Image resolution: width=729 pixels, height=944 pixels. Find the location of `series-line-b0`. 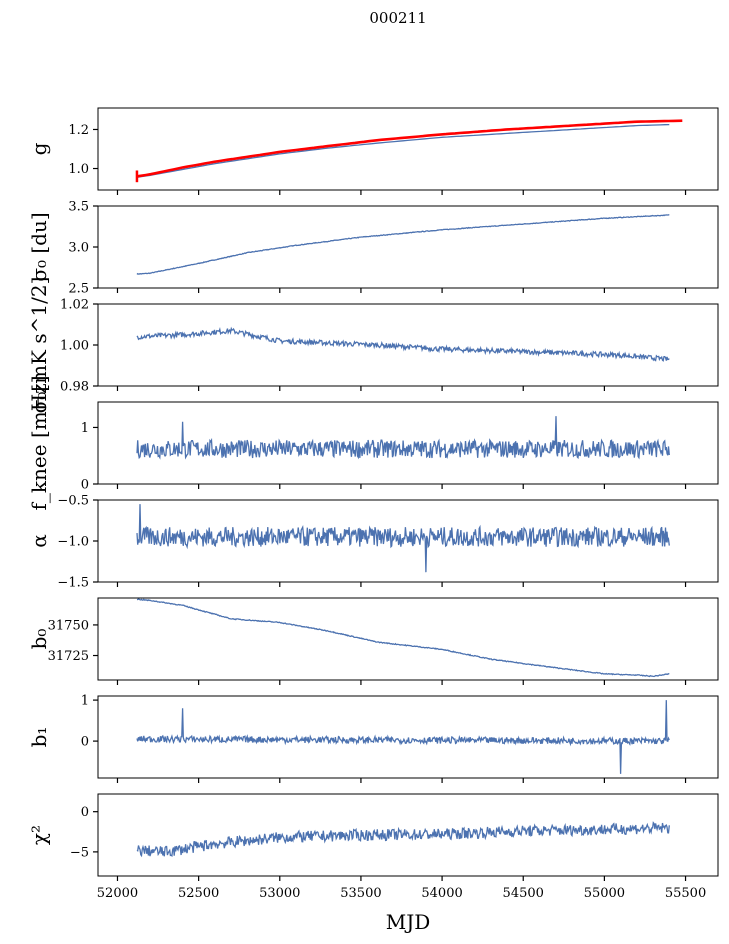

series-line-b0 is located at coordinates (403, 638).